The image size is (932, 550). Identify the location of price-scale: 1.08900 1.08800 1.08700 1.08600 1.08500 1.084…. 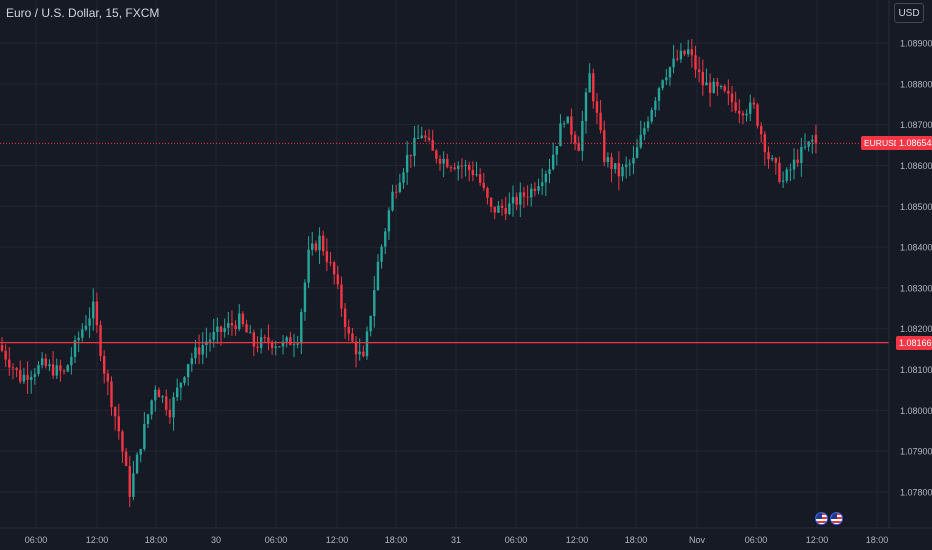
(910, 264).